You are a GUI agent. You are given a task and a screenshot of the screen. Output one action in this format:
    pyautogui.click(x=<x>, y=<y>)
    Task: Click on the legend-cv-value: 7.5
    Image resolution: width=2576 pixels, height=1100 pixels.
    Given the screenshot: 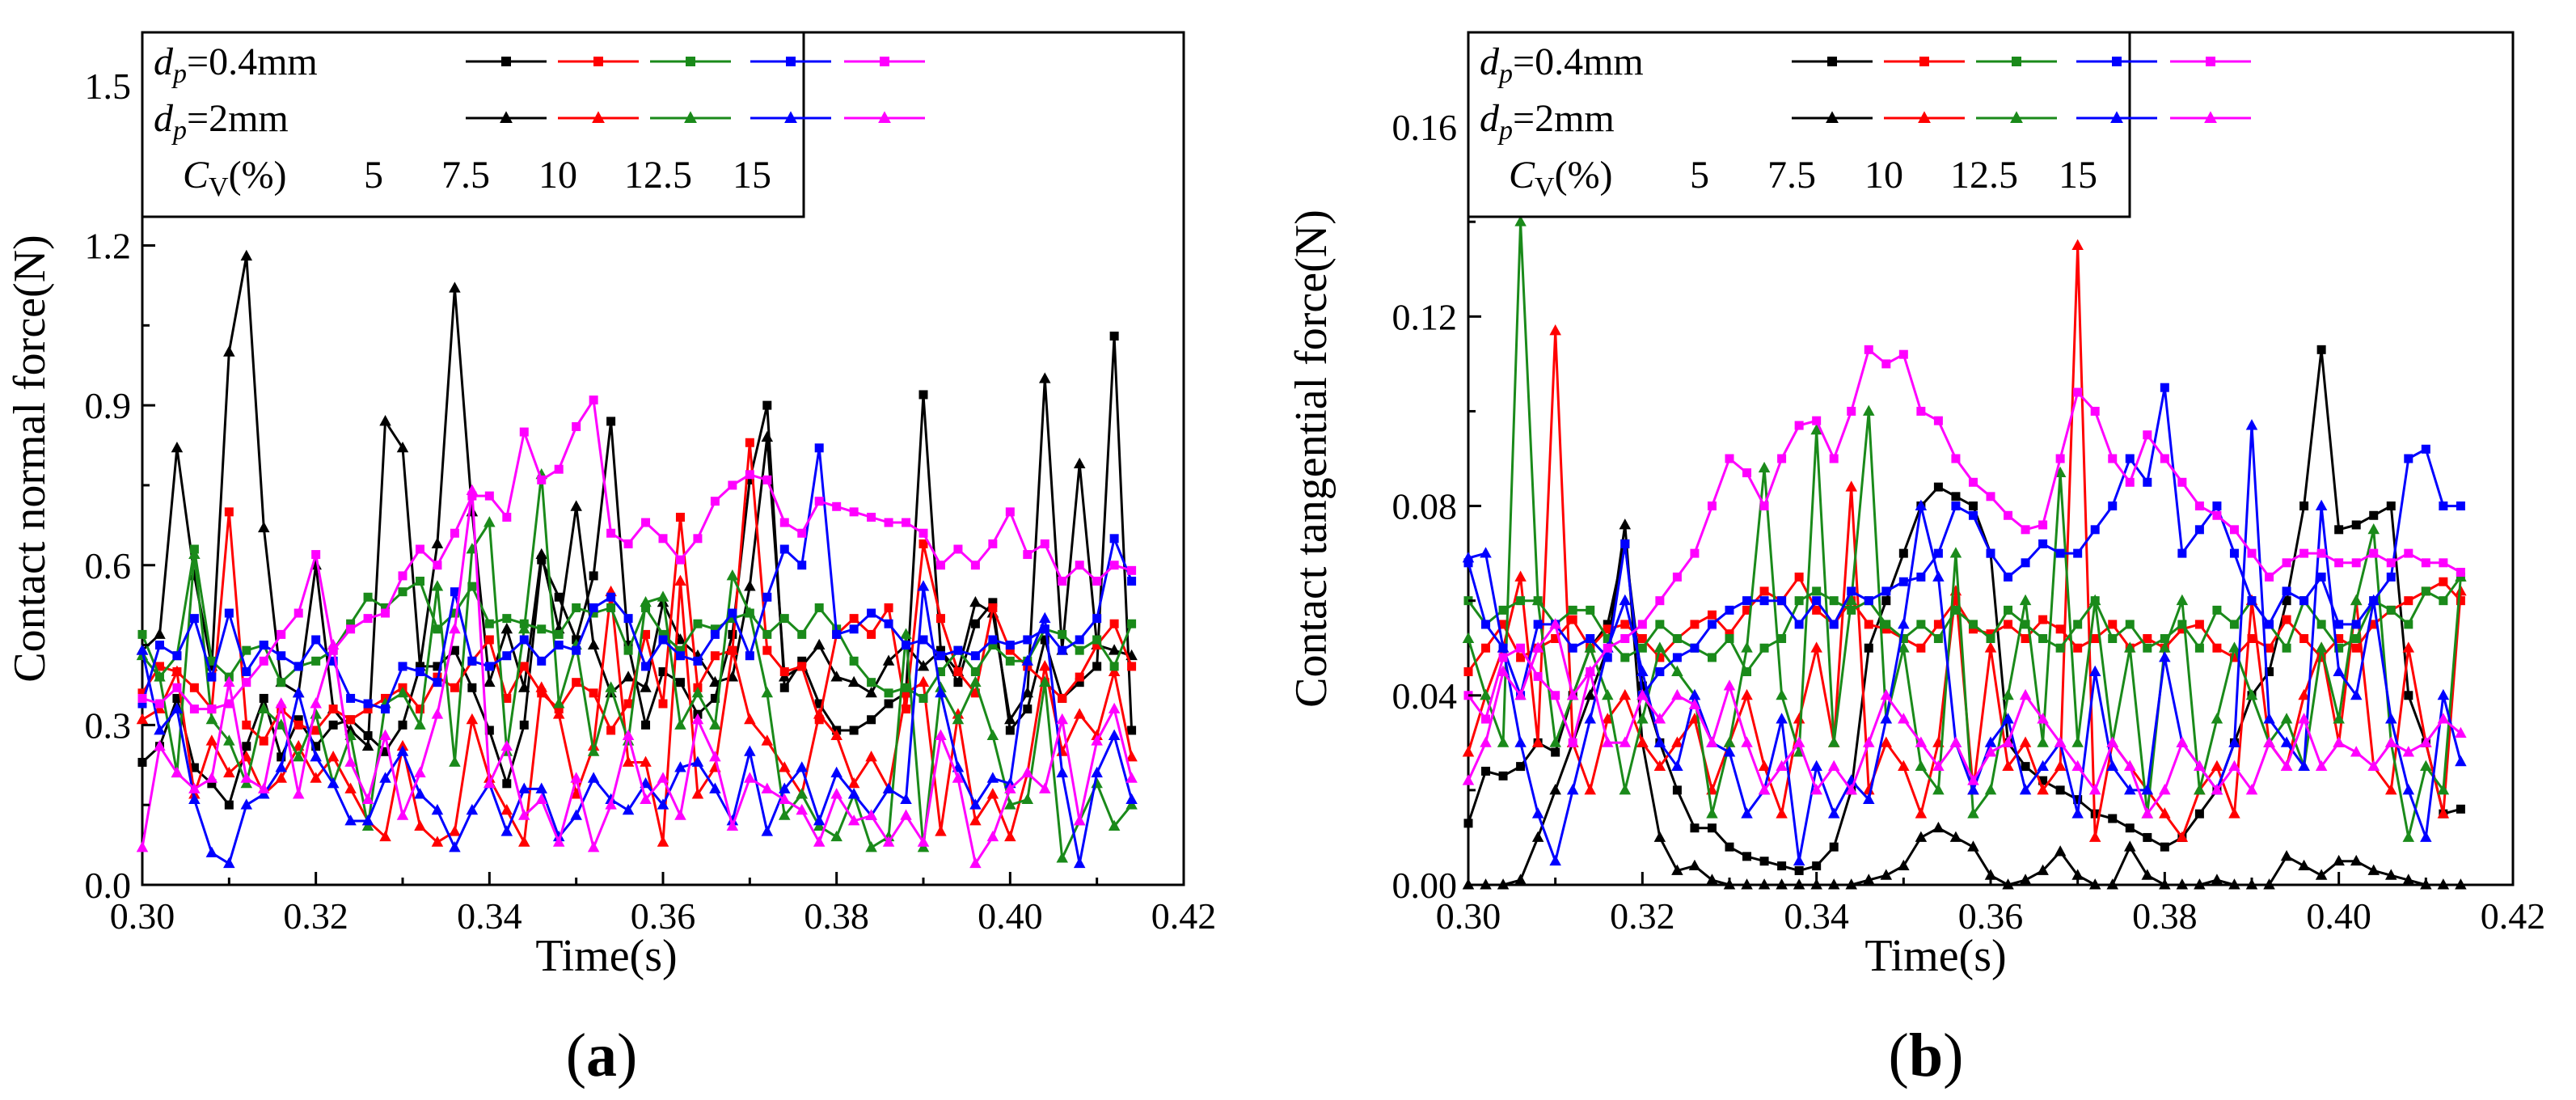 What is the action you would take?
    pyautogui.click(x=465, y=175)
    